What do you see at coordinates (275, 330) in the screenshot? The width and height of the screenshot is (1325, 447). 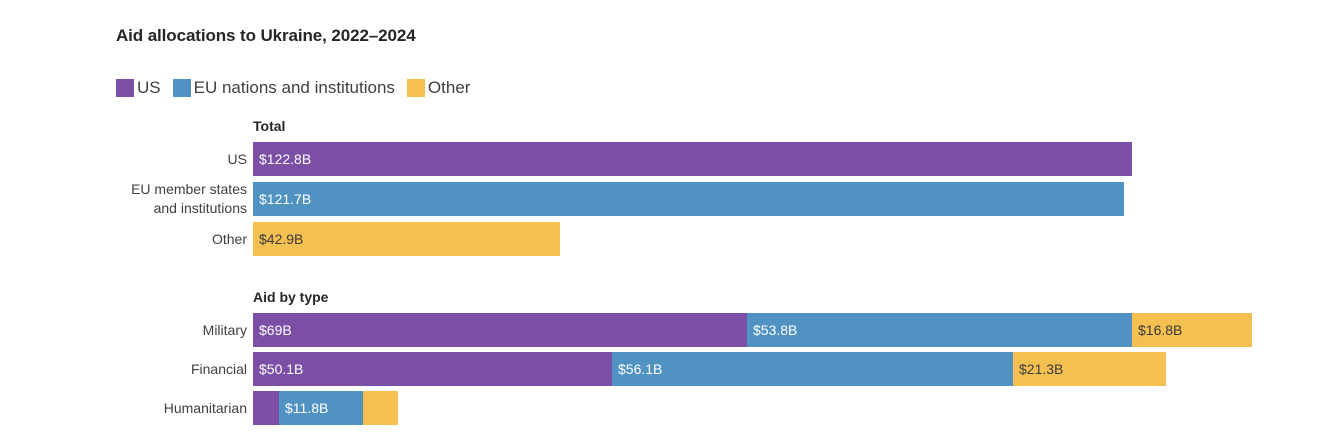 I see `data-label: $69B` at bounding box center [275, 330].